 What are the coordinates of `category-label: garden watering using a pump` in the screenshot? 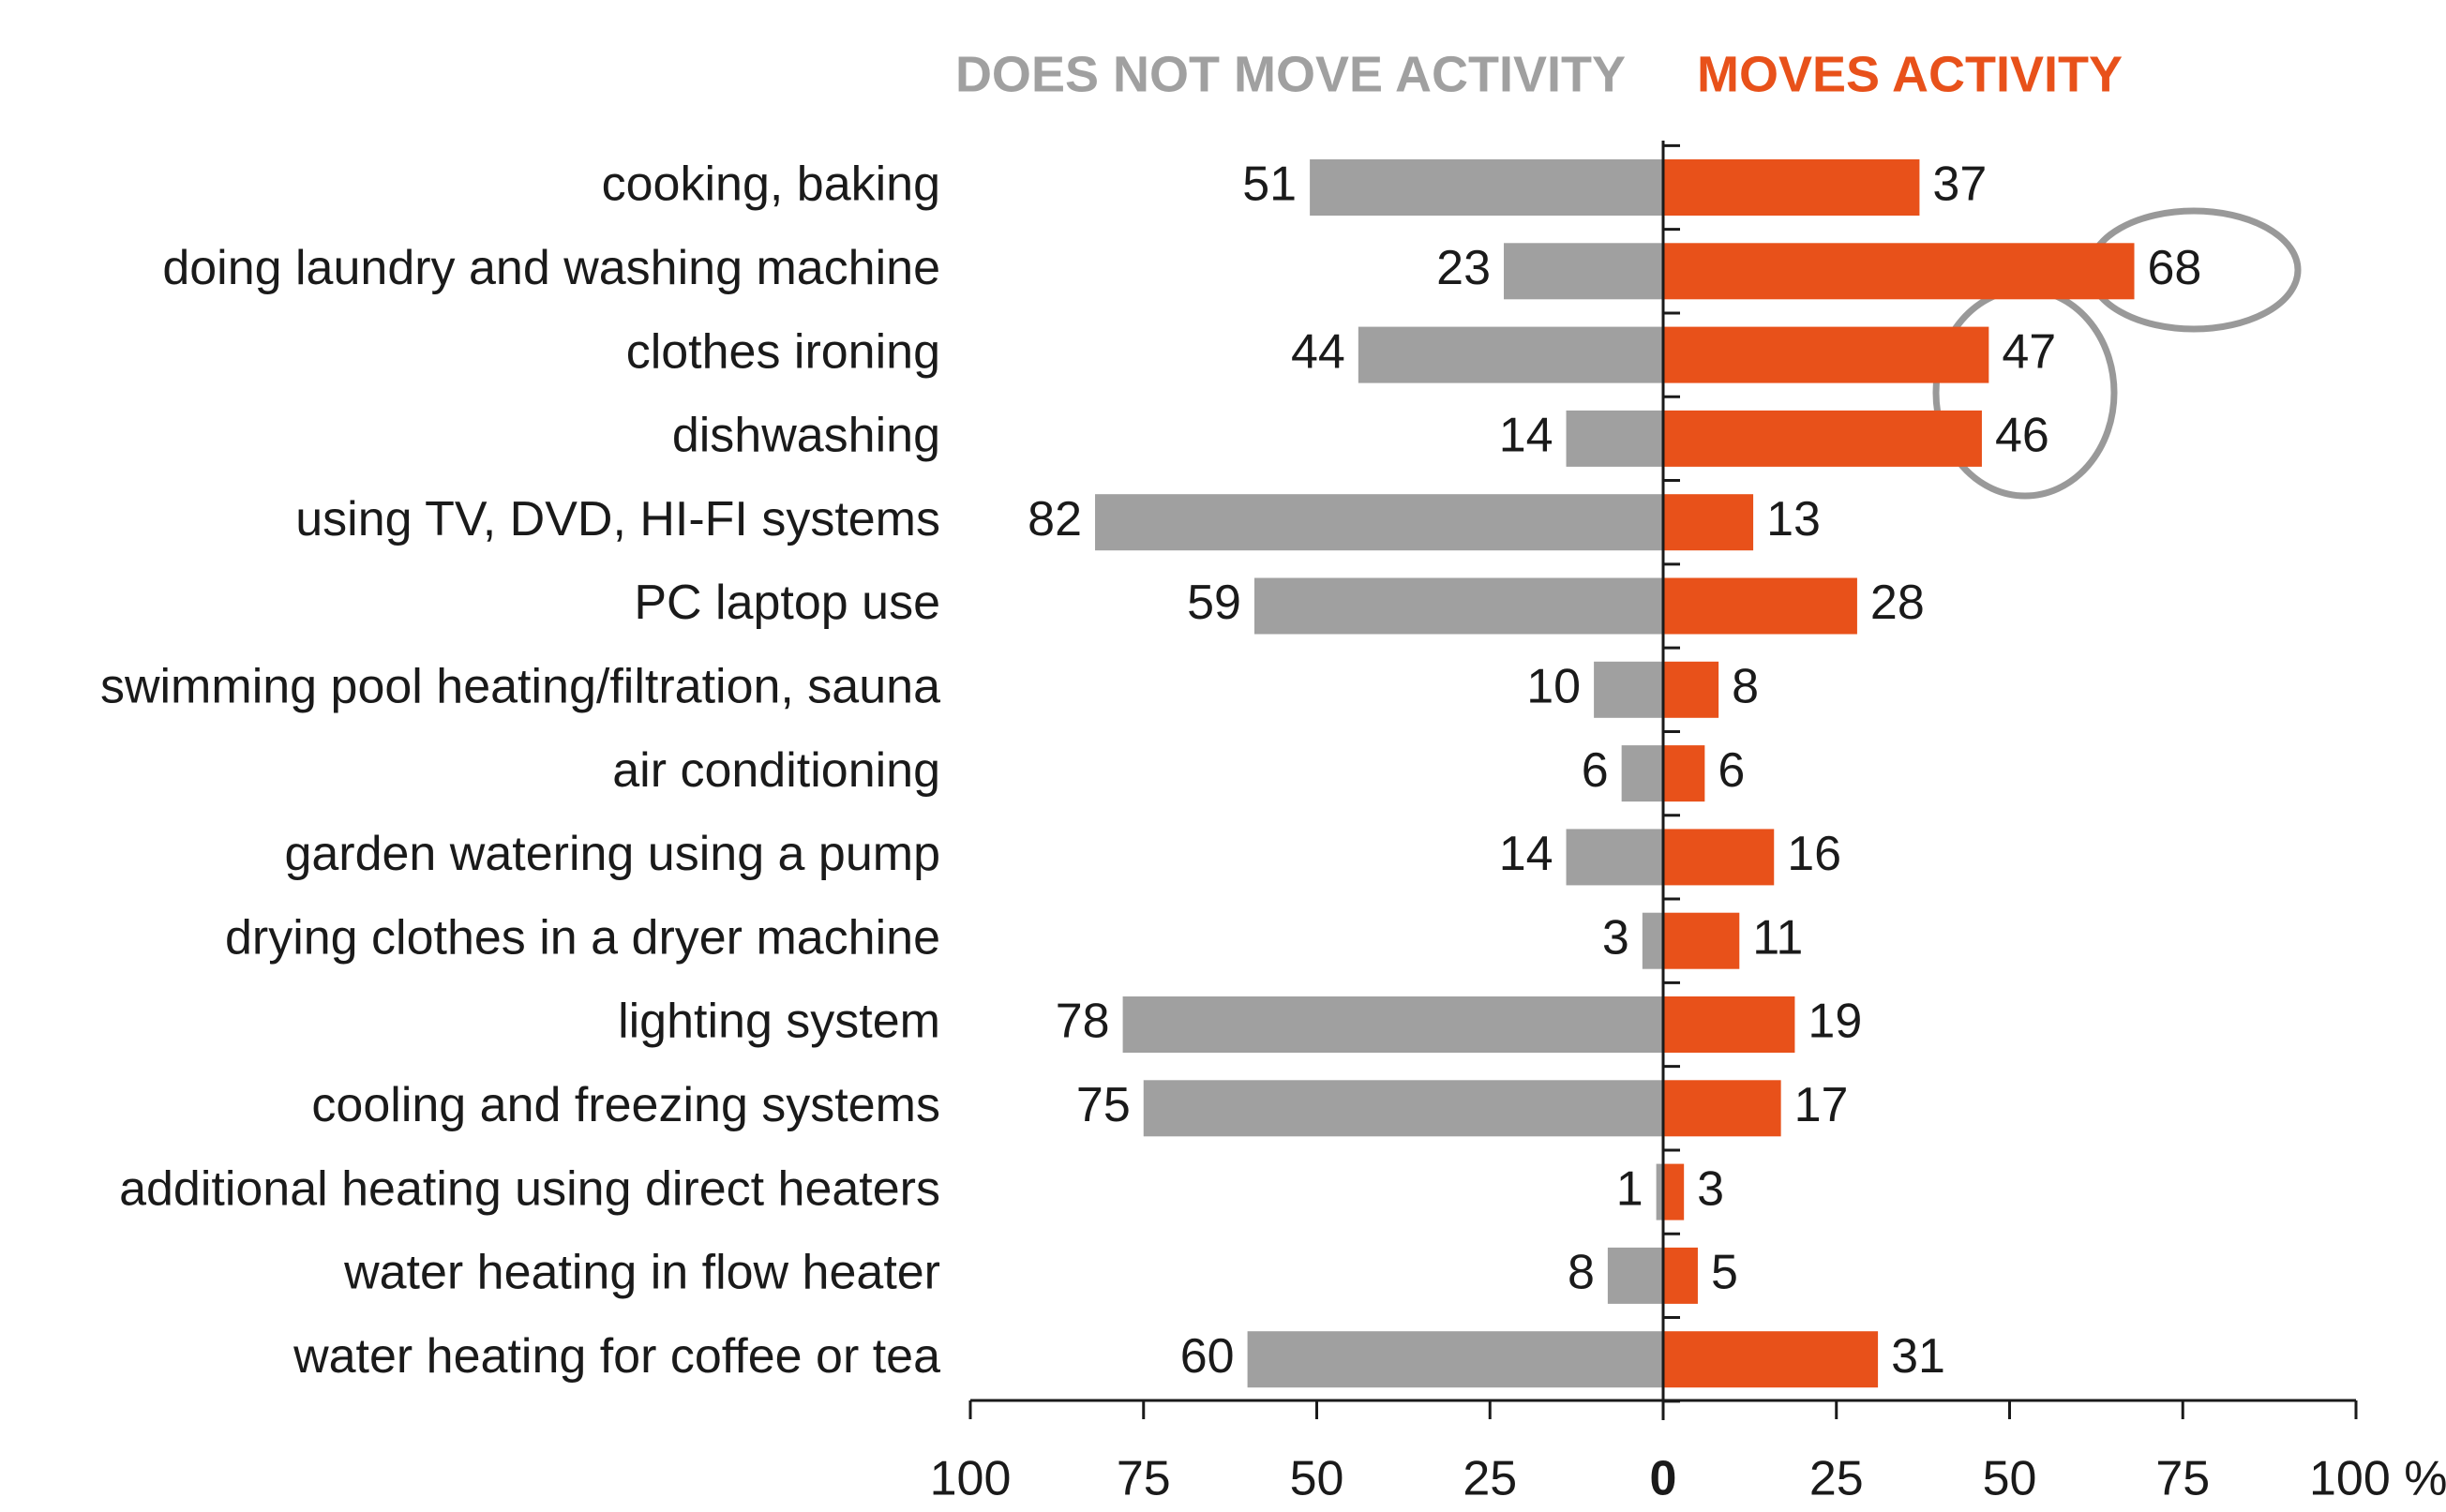 It's located at (612, 854).